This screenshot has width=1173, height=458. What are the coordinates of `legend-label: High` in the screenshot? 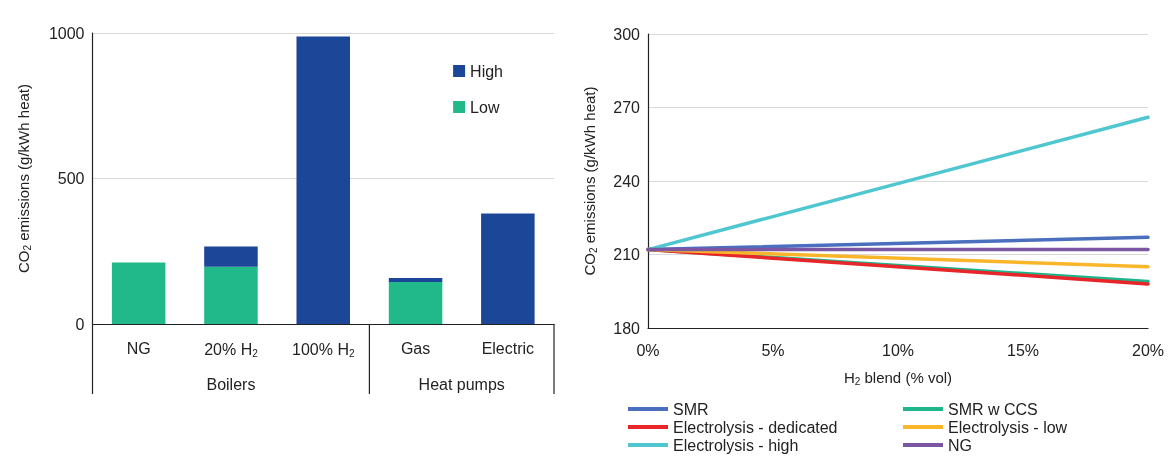 It's located at (486, 71).